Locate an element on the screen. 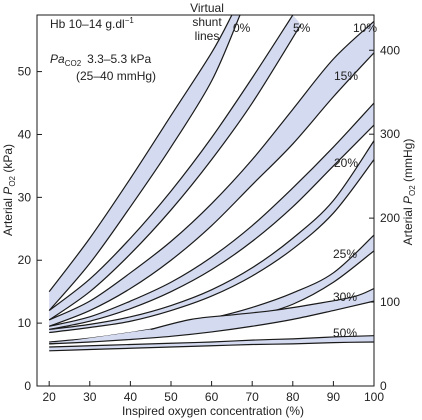  x-axis-title: Inspired oxygen concentration (%) is located at coordinates (213, 411).